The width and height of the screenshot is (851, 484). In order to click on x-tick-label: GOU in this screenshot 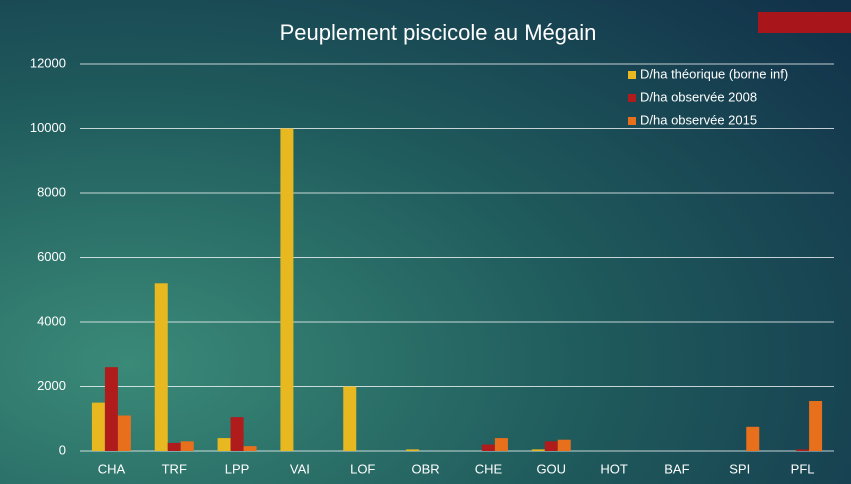, I will do `click(551, 468)`.